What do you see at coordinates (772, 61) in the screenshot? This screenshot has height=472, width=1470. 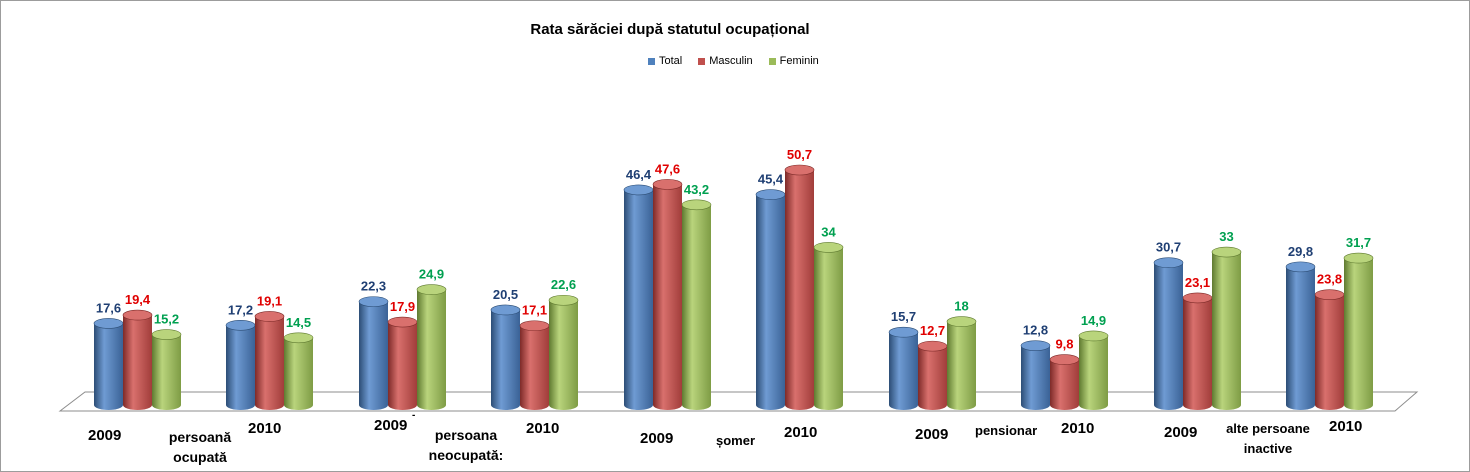 I see `legend-swatch-feminin` at bounding box center [772, 61].